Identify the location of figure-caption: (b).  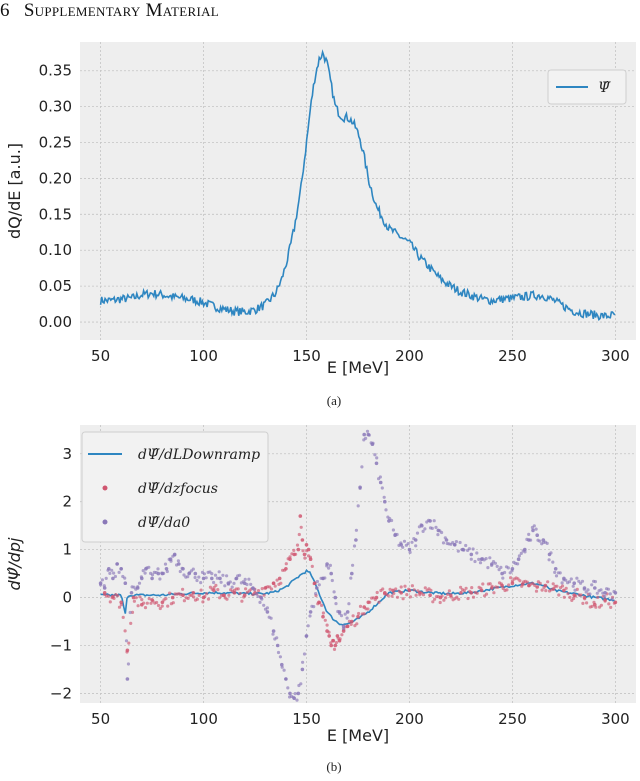
(333, 766).